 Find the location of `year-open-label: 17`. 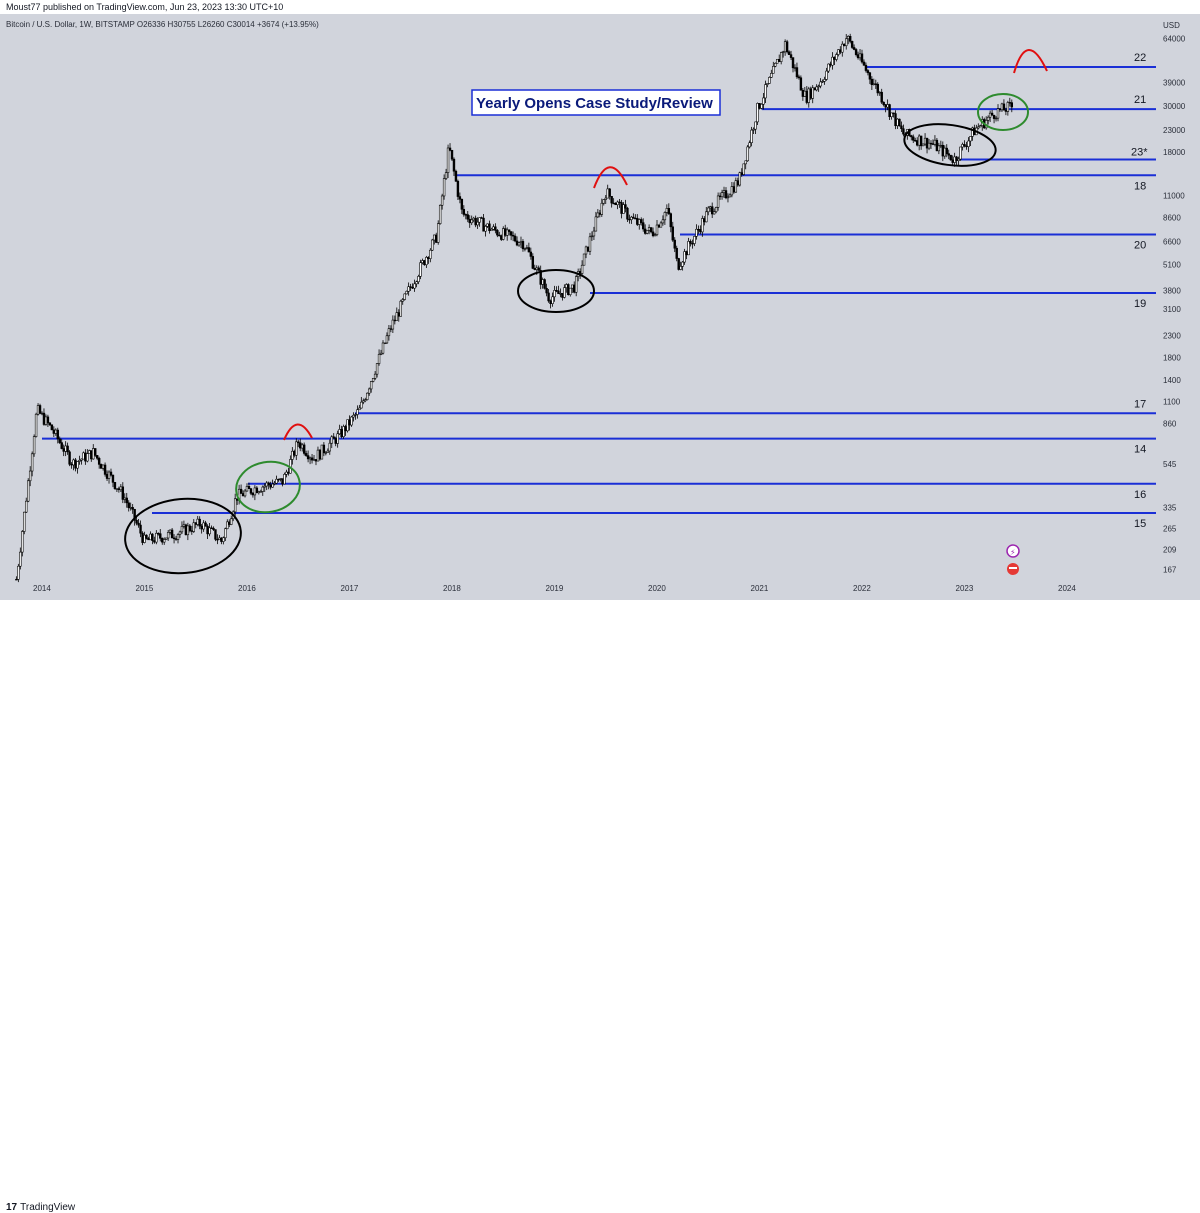

year-open-label: 17 is located at coordinates (1140, 404).